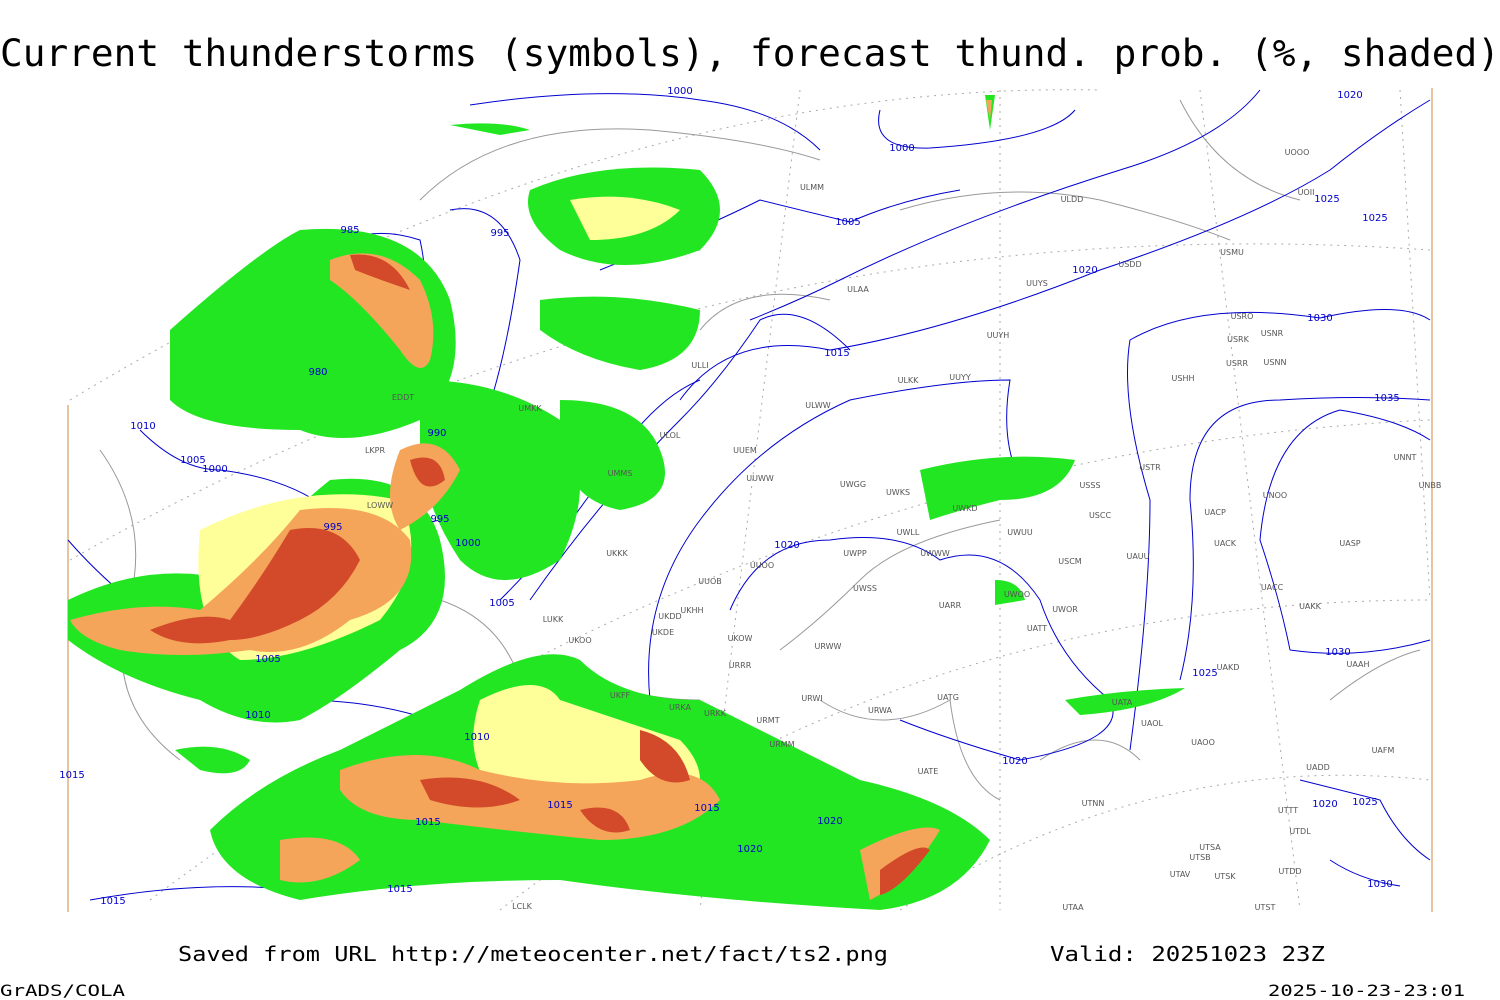 The height and width of the screenshot is (1000, 1500). I want to click on station-label: LUKK, so click(553, 619).